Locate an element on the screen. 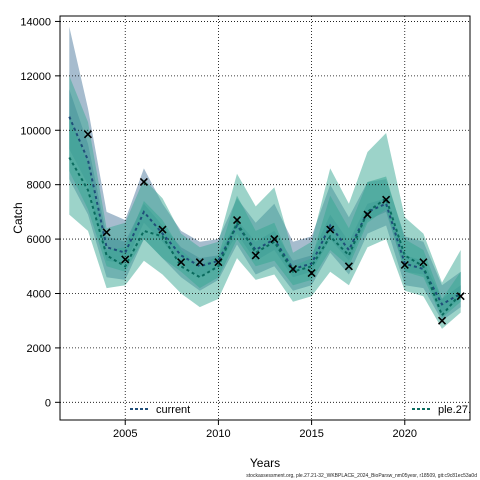  y-tick-label: 8000 is located at coordinates (39, 186).